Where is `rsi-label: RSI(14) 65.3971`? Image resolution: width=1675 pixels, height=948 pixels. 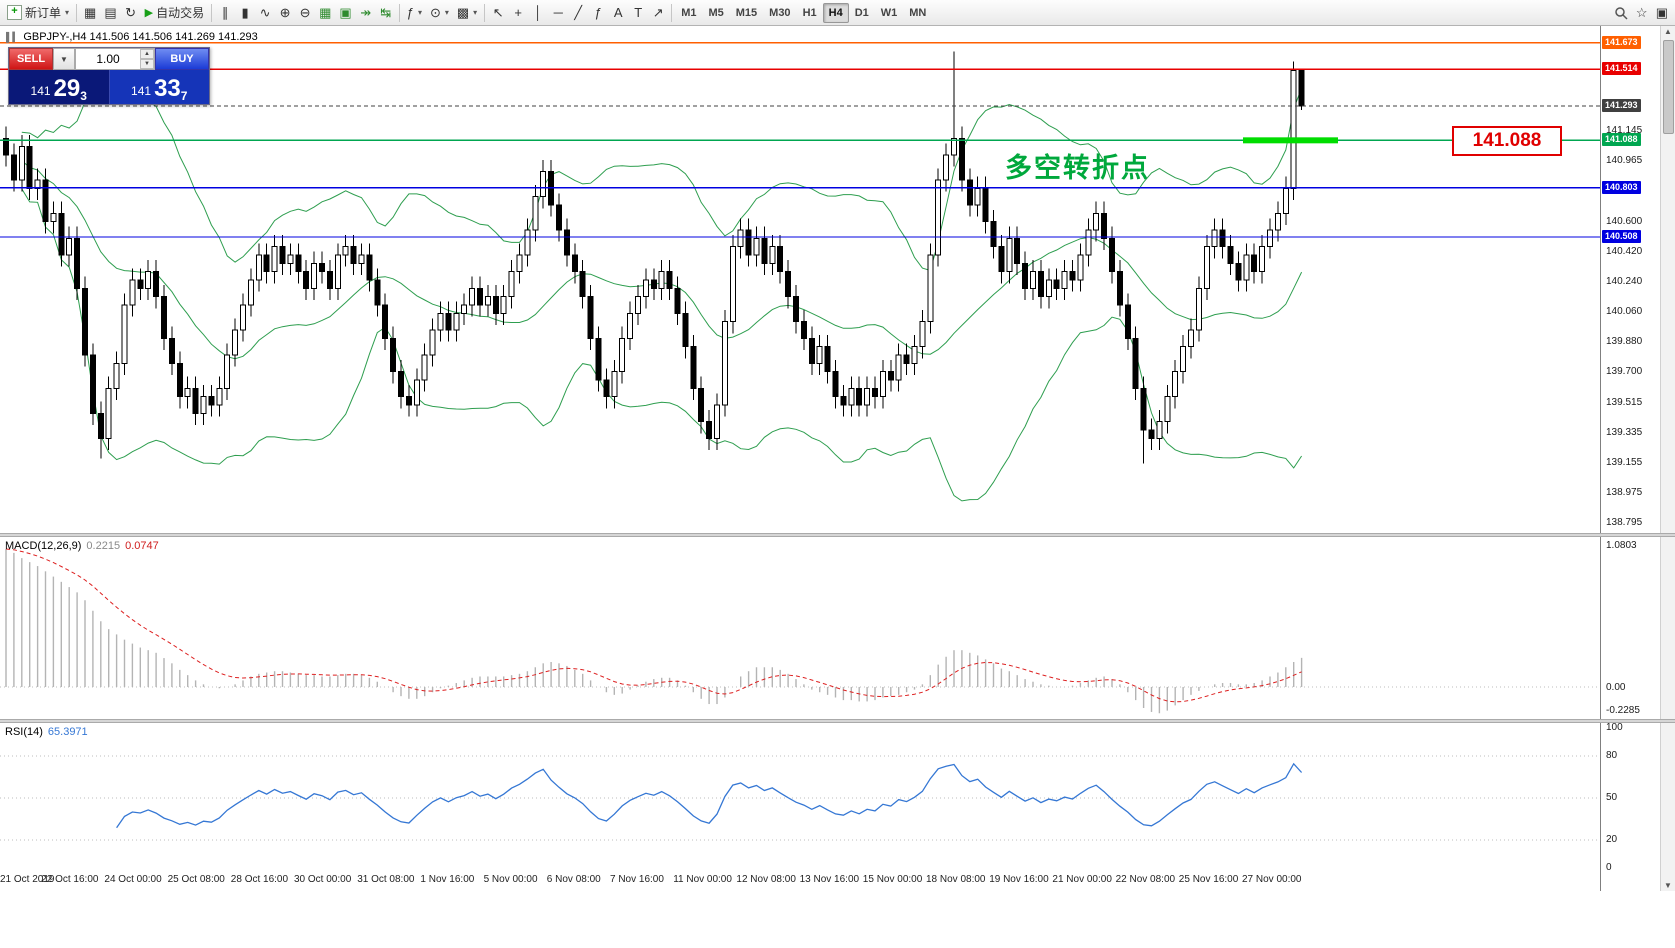
rsi-label: RSI(14) 65.3971 is located at coordinates (46, 732).